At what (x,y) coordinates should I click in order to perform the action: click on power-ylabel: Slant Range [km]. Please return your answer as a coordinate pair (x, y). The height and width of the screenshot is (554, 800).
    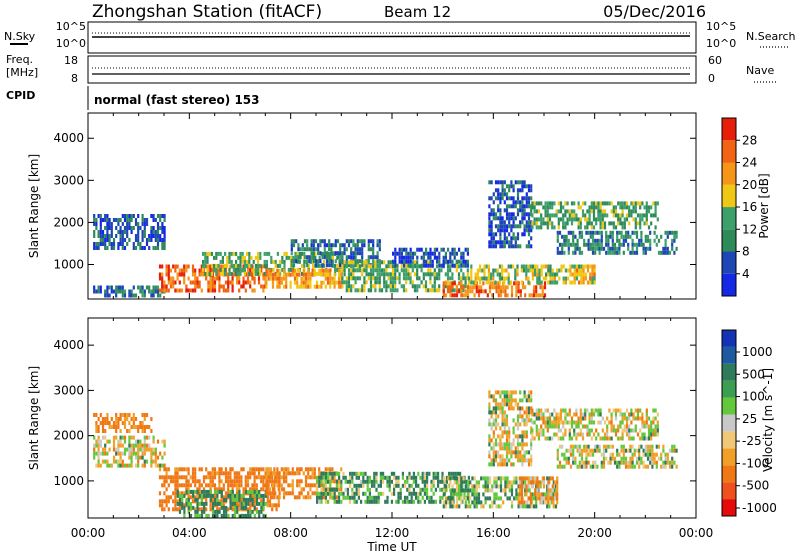
    Looking at the image, I should click on (34, 206).